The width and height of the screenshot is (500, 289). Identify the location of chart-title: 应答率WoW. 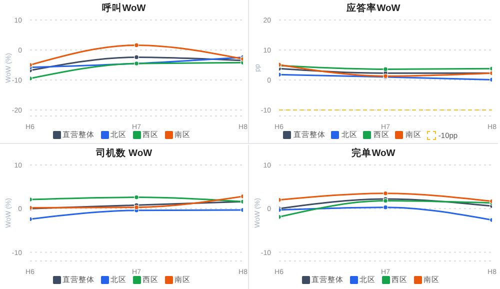
(374, 9).